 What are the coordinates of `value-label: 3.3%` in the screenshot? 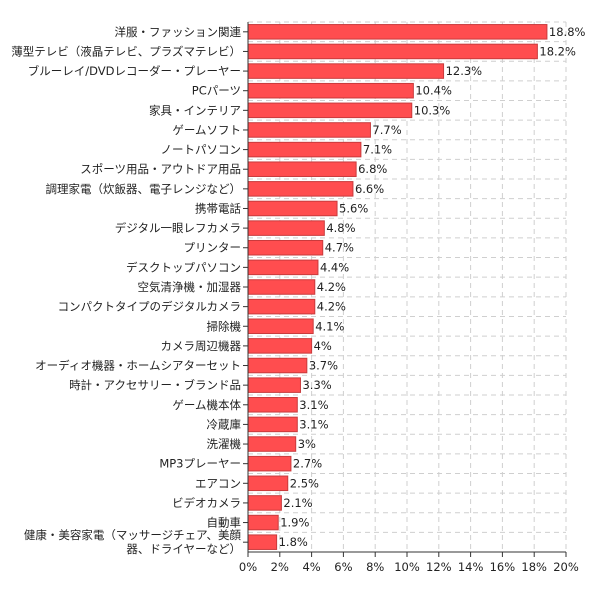 It's located at (316, 385).